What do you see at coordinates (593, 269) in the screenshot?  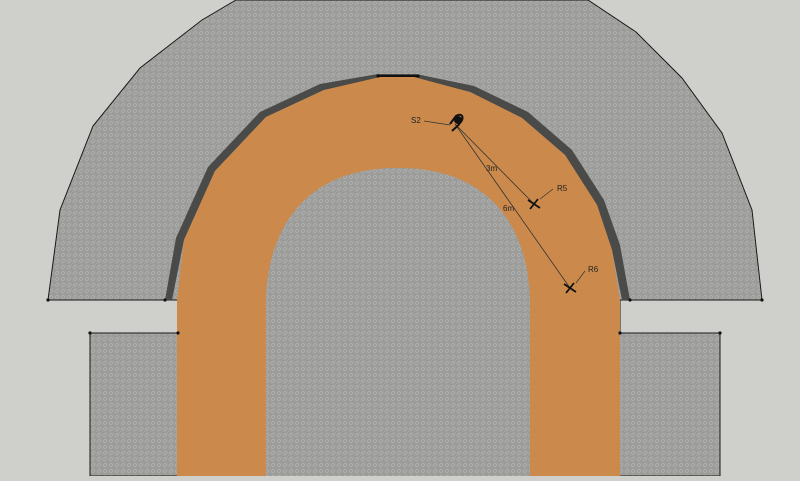 I see `receiver-label-r6: R6` at bounding box center [593, 269].